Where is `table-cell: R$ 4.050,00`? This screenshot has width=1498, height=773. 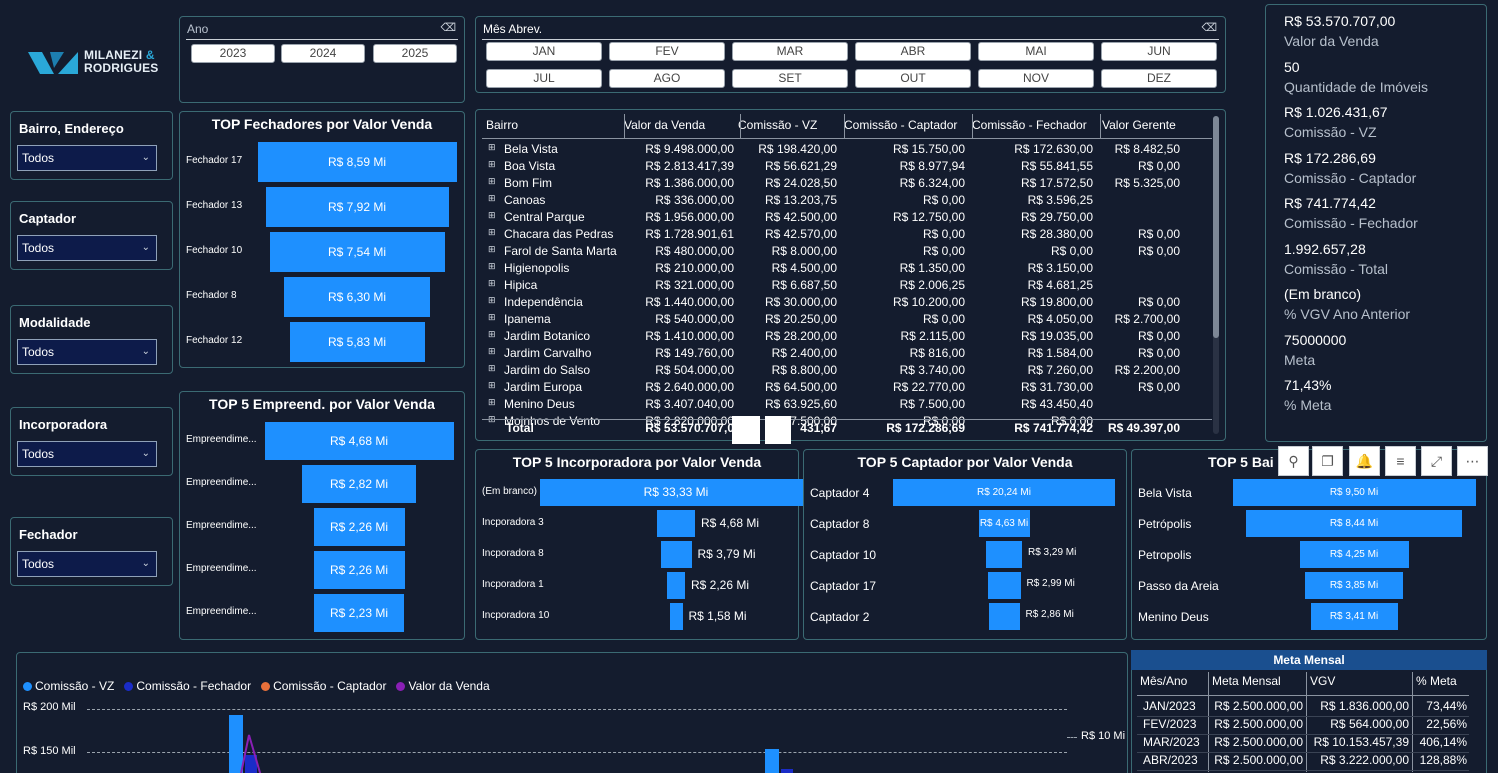 table-cell: R$ 4.050,00 is located at coordinates (1060, 319).